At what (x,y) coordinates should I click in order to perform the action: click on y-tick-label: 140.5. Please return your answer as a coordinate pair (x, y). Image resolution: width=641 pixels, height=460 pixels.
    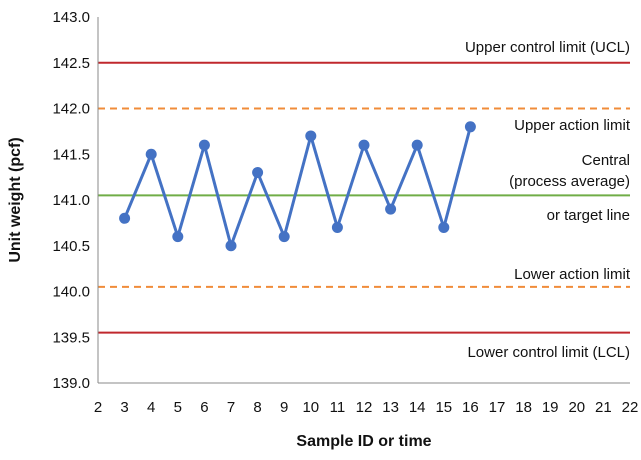
    Looking at the image, I should click on (71, 246).